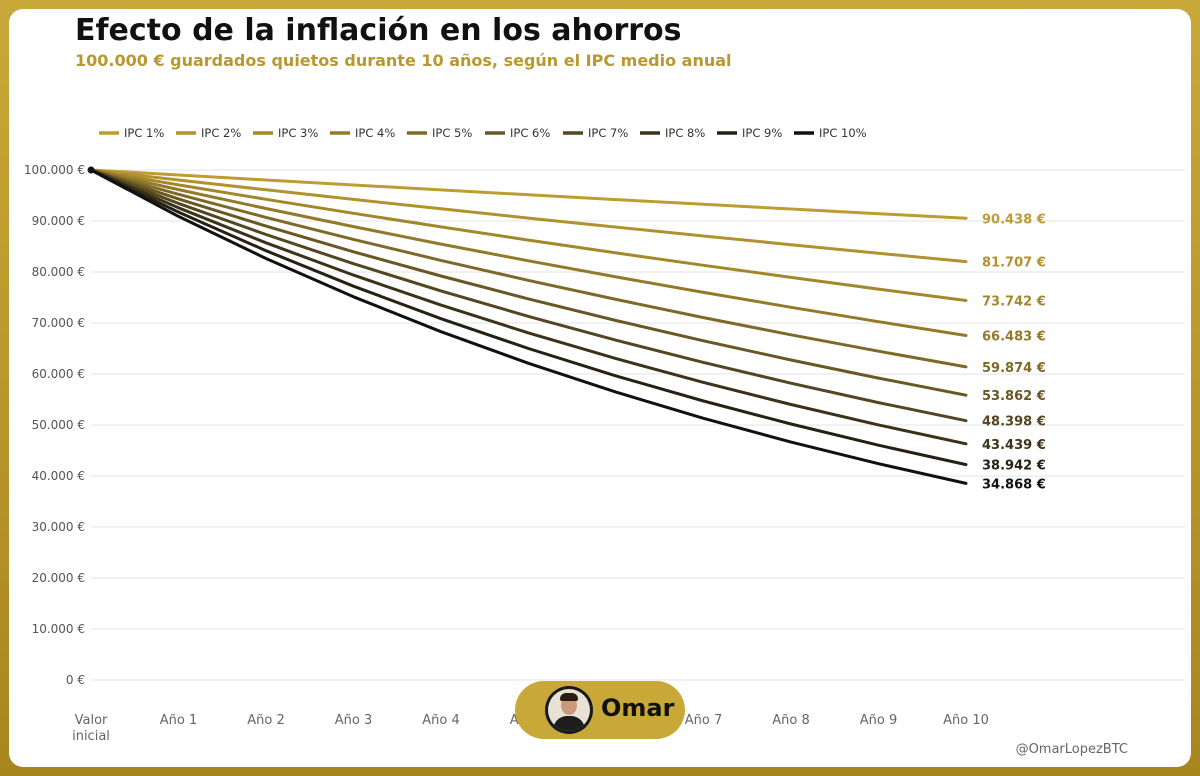 This screenshot has width=1200, height=776. I want to click on y-tick-label: 60.000 €, so click(58, 374).